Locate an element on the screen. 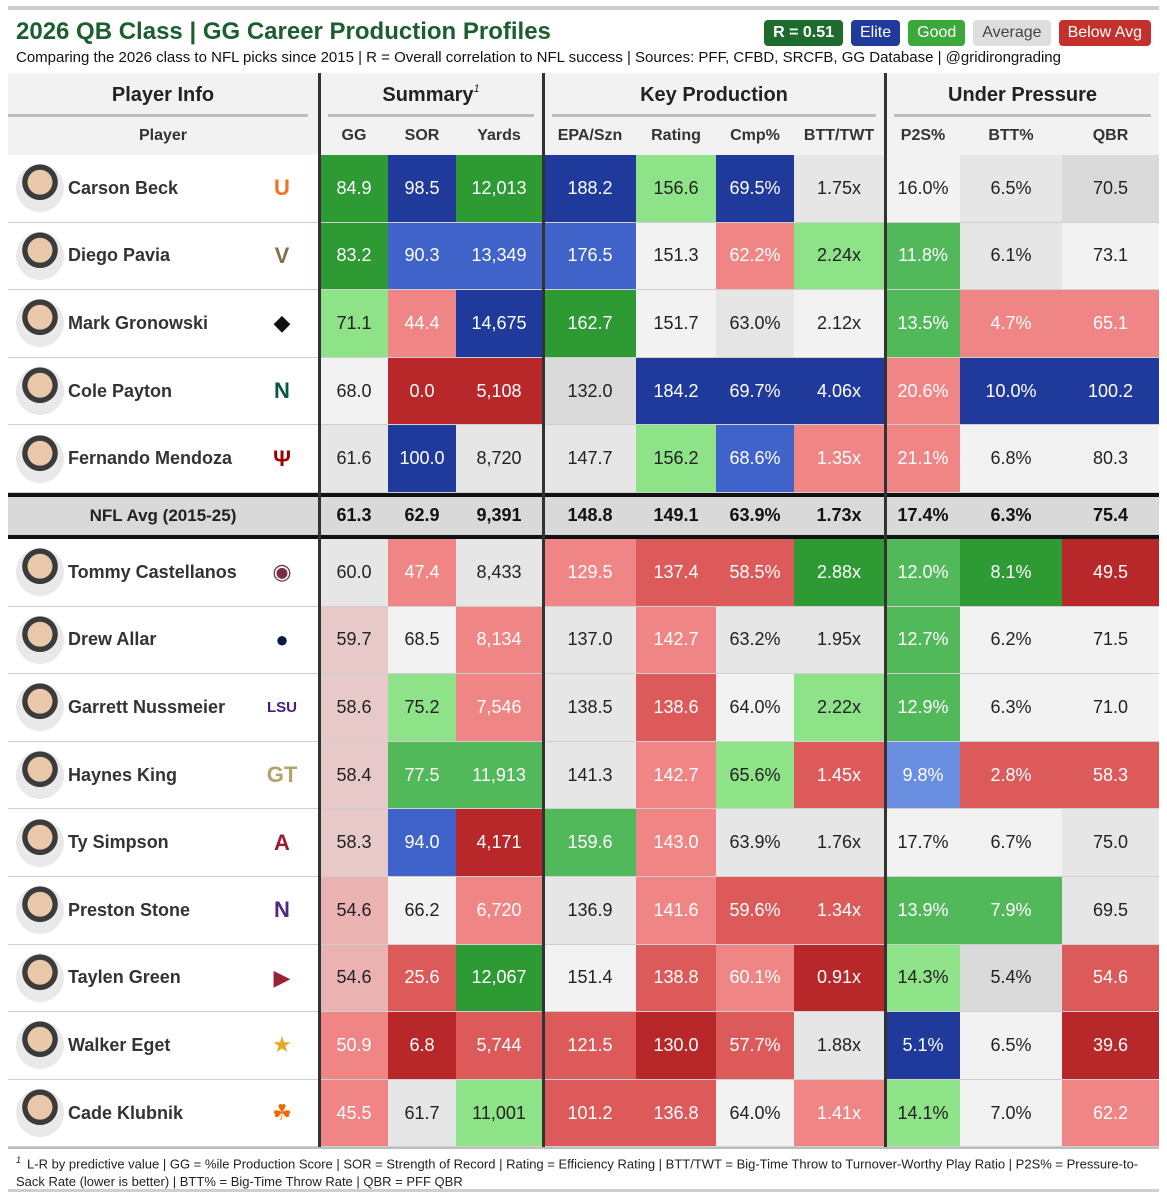  cell-cmp: 69.7% is located at coordinates (755, 391).